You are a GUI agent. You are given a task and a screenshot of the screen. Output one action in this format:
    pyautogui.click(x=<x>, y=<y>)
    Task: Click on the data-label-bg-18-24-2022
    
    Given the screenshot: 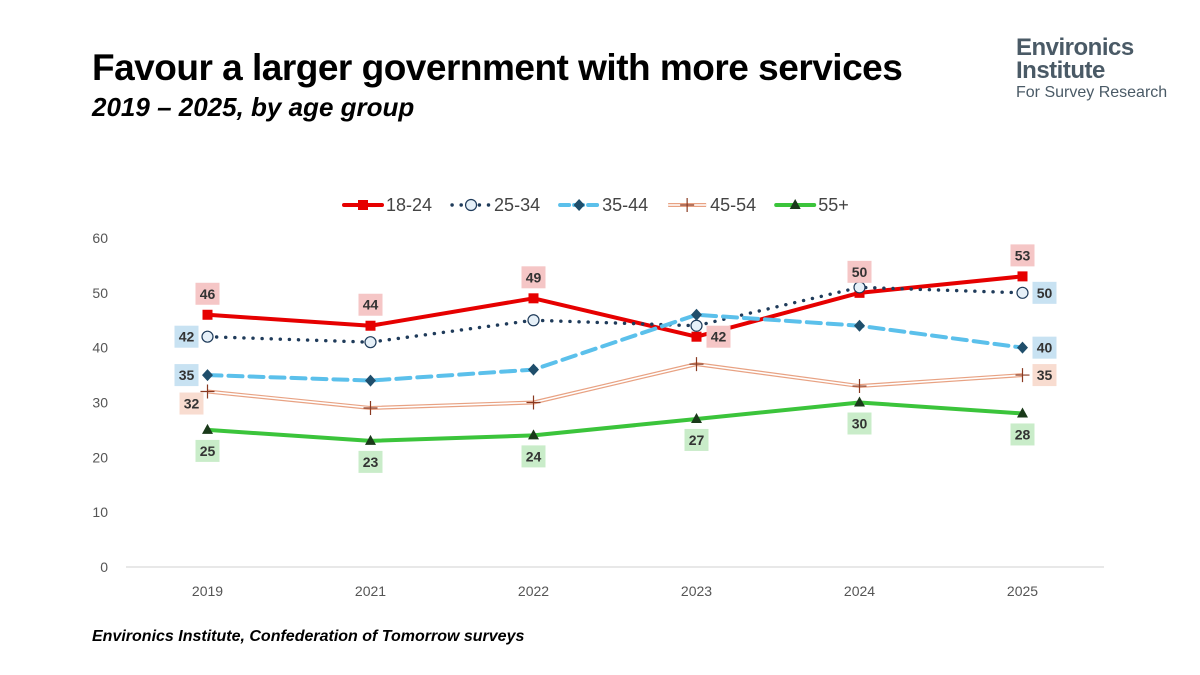 What is the action you would take?
    pyautogui.click(x=533, y=277)
    